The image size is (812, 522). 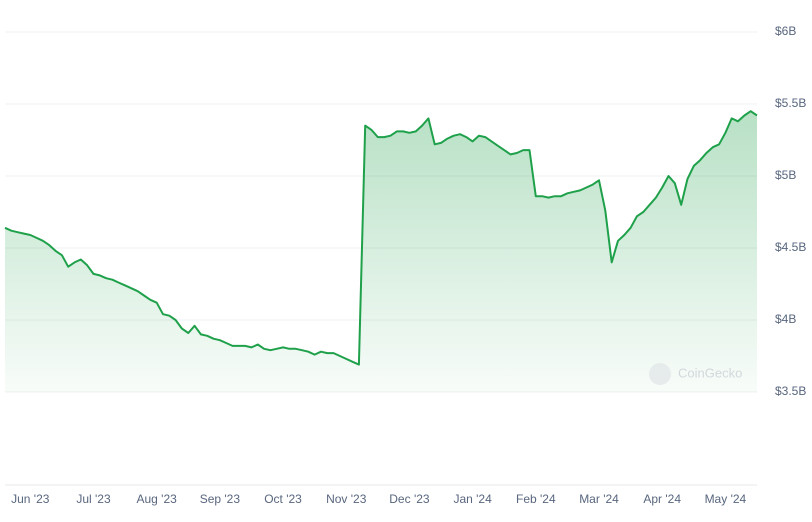 What do you see at coordinates (536, 499) in the screenshot?
I see `x-tick-label: Feb '24` at bounding box center [536, 499].